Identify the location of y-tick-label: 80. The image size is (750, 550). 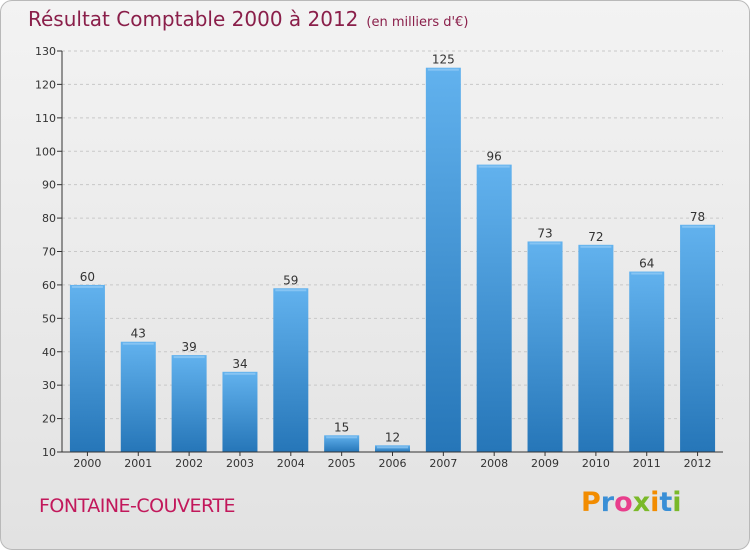
(49, 218).